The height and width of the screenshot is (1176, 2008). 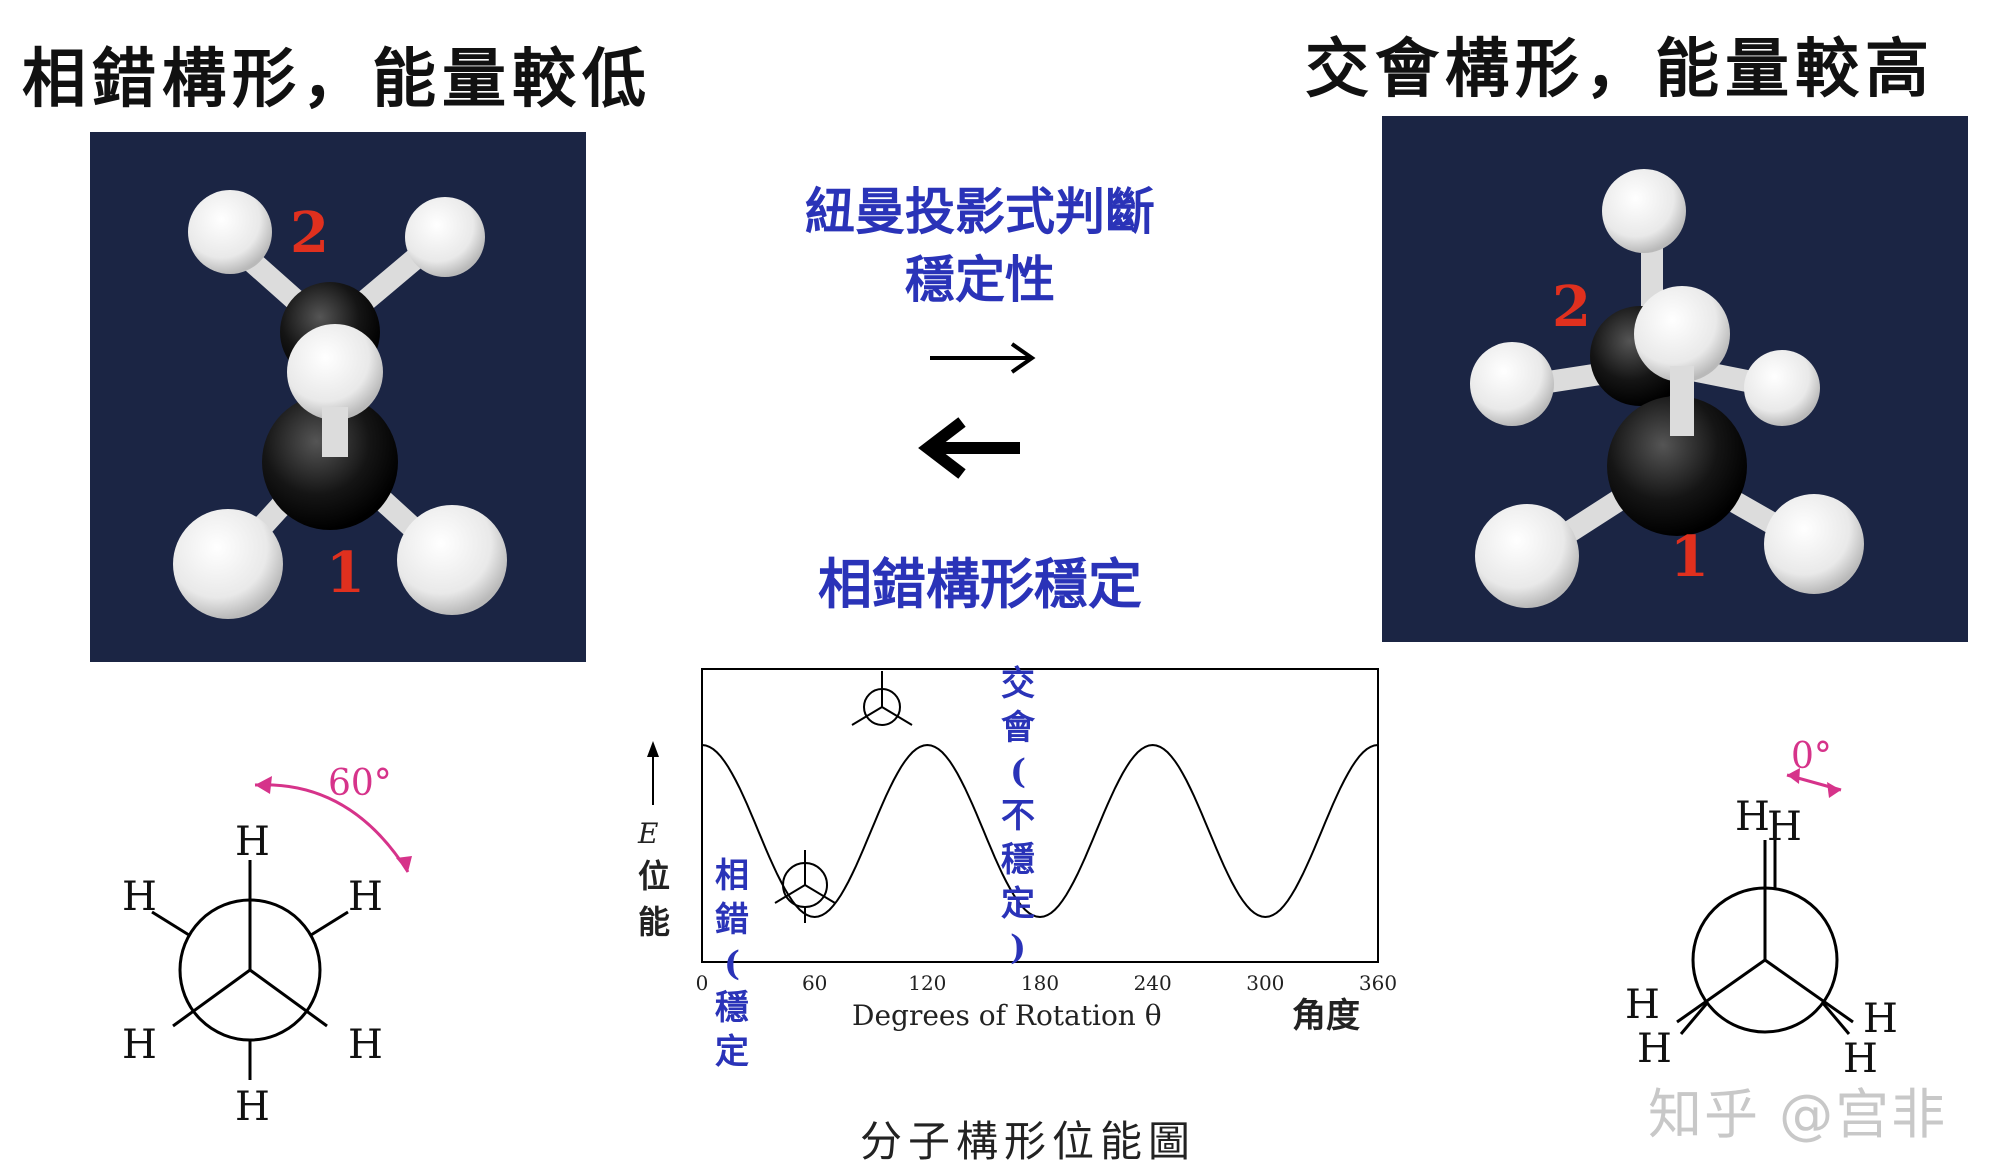 I want to click on svg-text: 錯, so click(x=732, y=920).